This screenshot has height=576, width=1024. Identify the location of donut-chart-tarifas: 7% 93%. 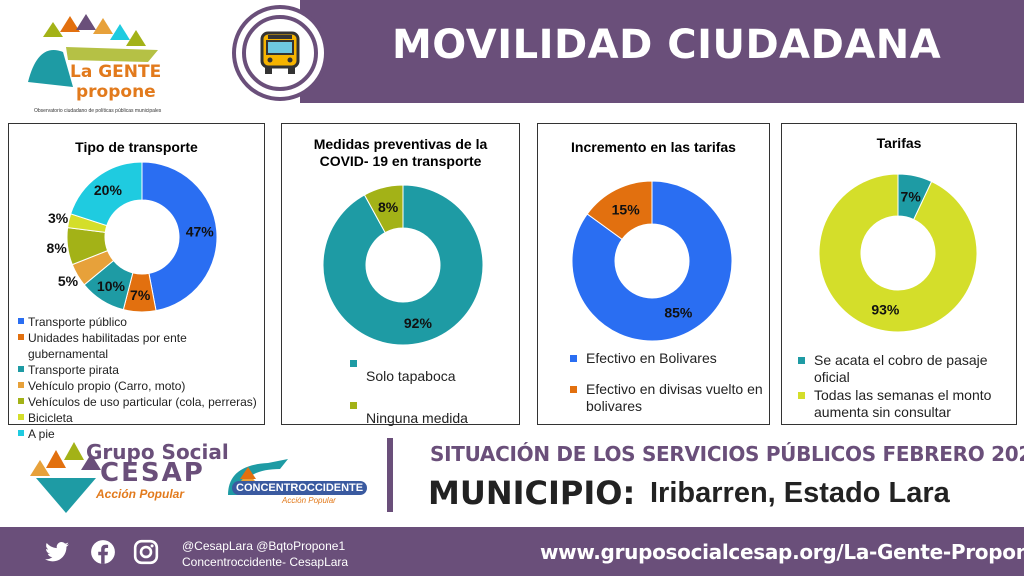
(898, 253).